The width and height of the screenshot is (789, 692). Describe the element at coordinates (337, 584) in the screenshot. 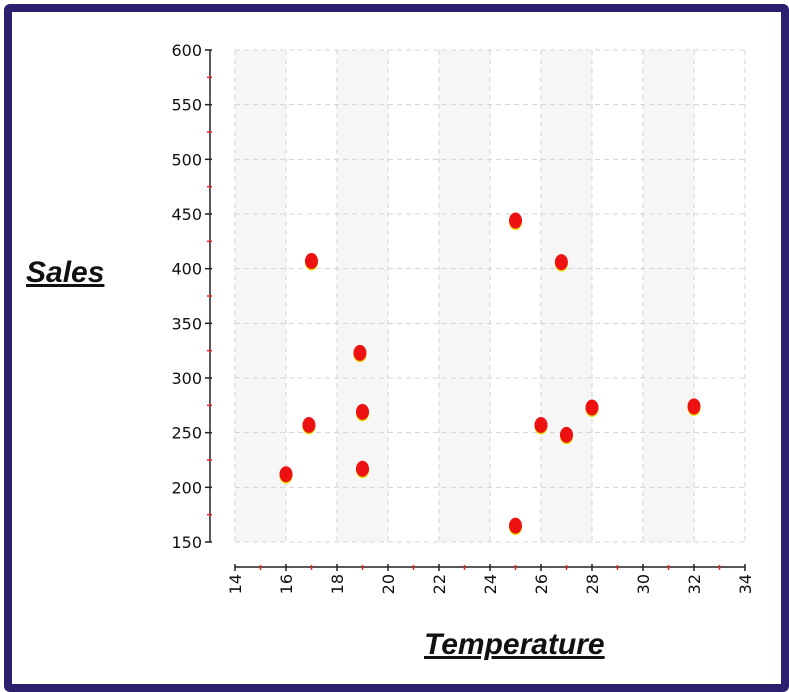

I see `x-tick-label: 18` at that location.